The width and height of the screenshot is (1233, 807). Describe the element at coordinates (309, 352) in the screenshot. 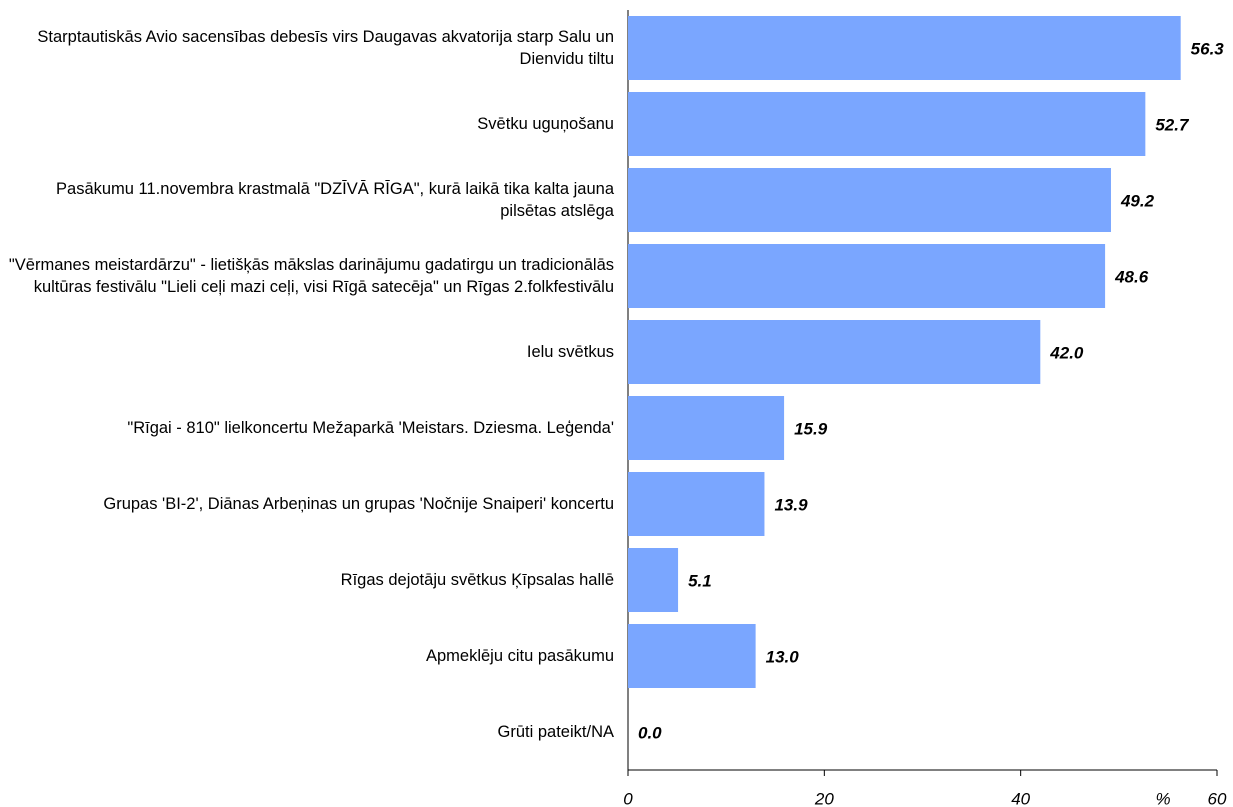

I see `category-label: Ielu svētkus` at that location.